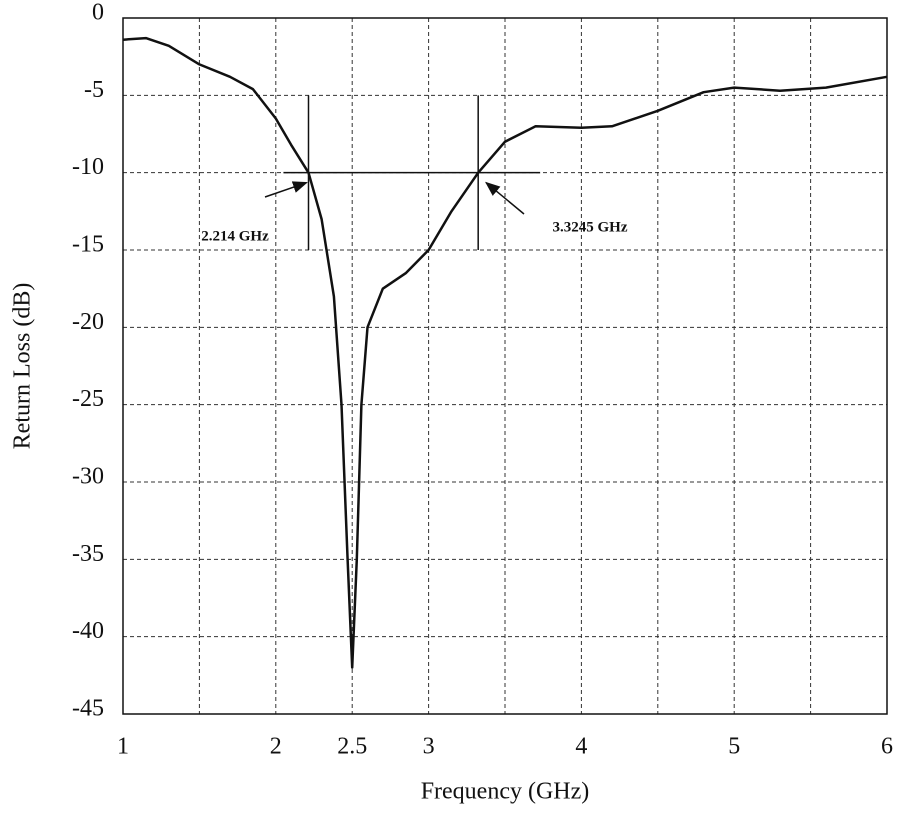 This screenshot has width=900, height=814. I want to click on x-tick-label: 4, so click(581, 747).